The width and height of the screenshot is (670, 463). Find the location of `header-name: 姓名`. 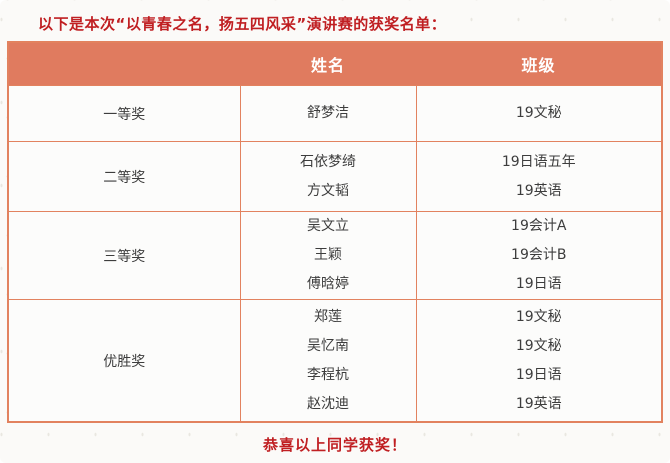

header-name: 姓名 is located at coordinates (328, 64).